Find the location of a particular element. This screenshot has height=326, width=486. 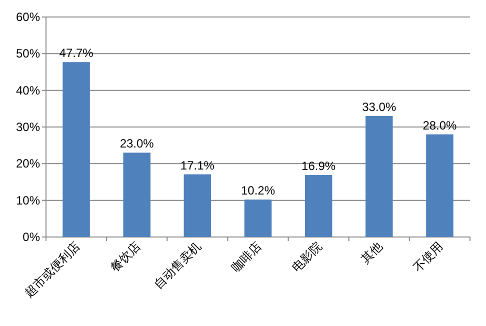

y-tick-label: 60% is located at coordinates (28, 17).